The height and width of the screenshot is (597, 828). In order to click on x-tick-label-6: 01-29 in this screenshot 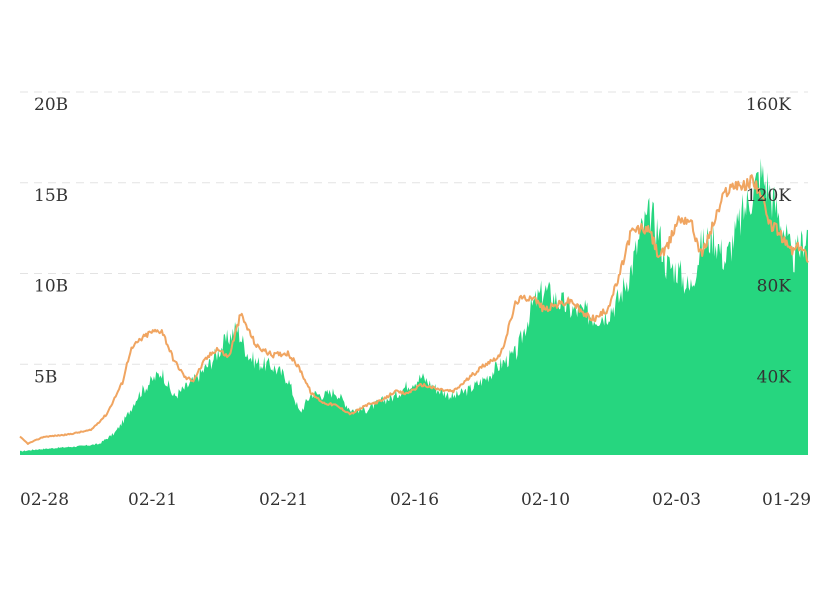, I will do `click(786, 500)`.